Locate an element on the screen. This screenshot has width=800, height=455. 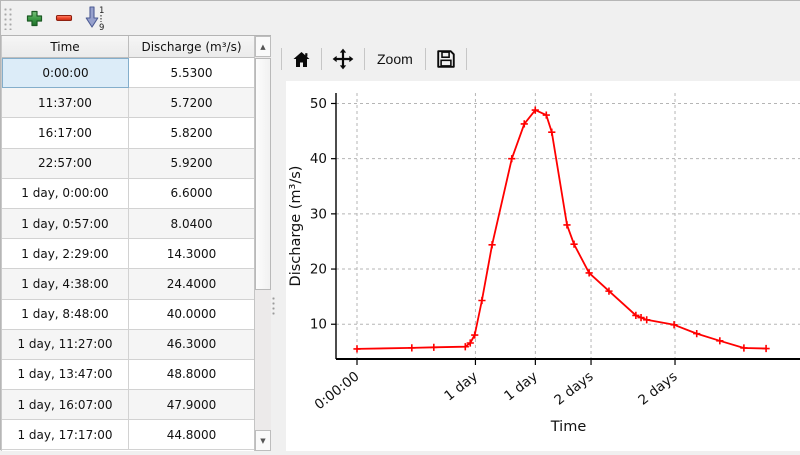
sort-1-9-arrow-icon: 1 9 is located at coordinates (94, 18).